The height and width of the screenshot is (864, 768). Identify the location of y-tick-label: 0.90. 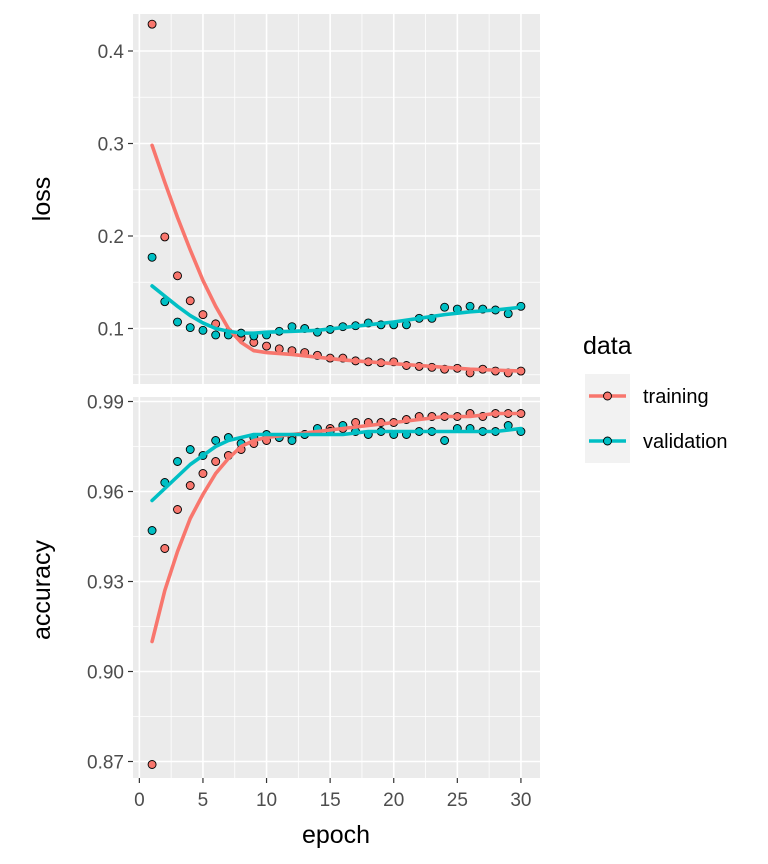
(105, 673).